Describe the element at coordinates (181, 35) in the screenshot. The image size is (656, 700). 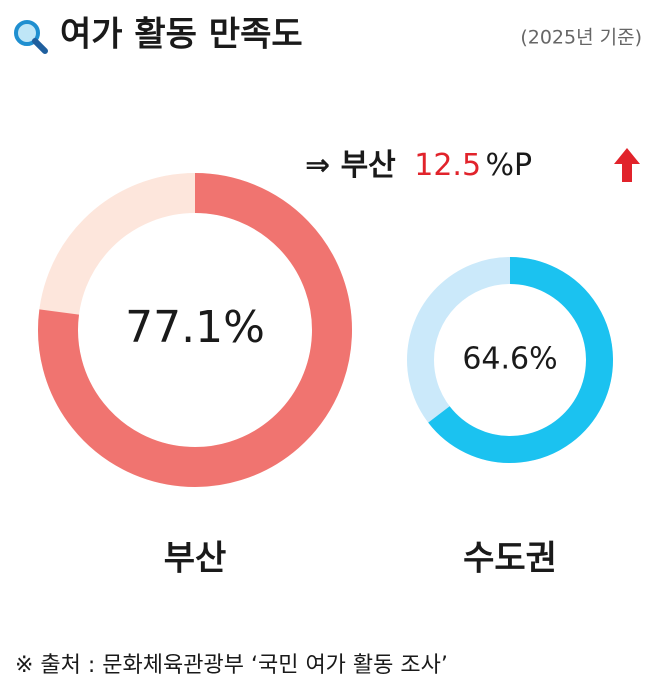
I see `chart-title: 여가 활동 만족도` at that location.